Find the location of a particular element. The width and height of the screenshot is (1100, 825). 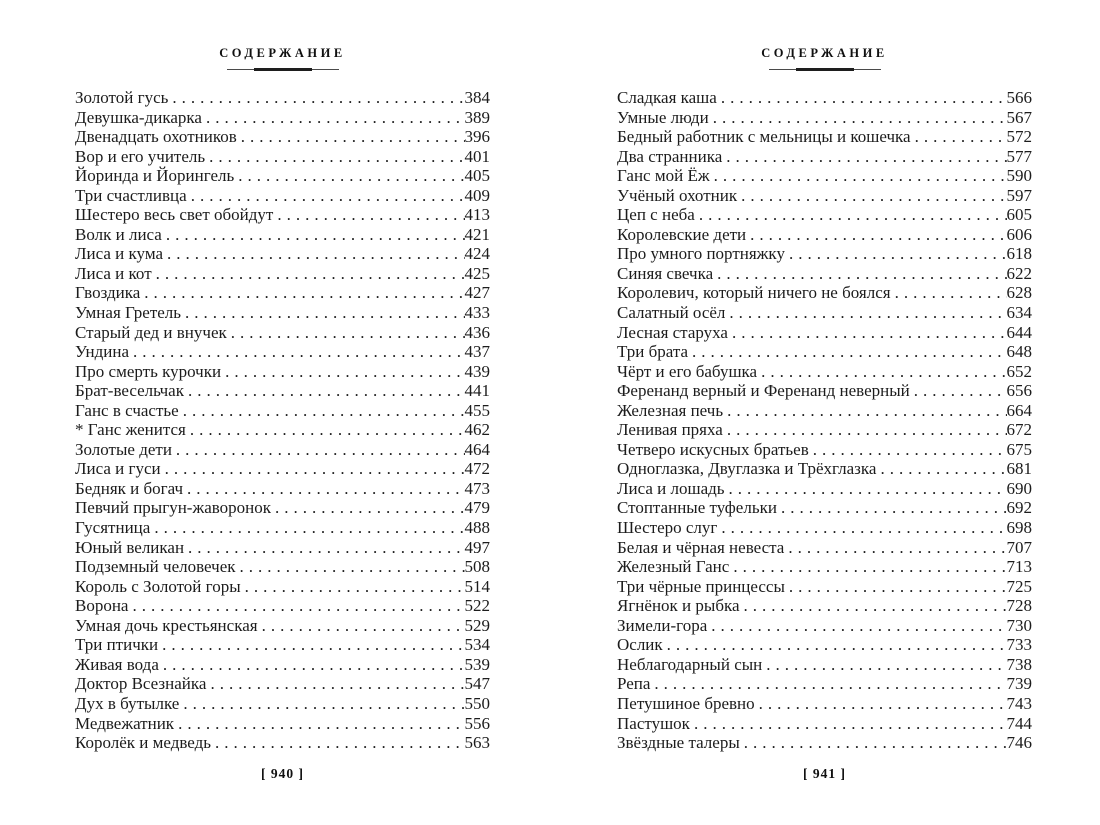

entry-page-number: 413 is located at coordinates (477, 215).